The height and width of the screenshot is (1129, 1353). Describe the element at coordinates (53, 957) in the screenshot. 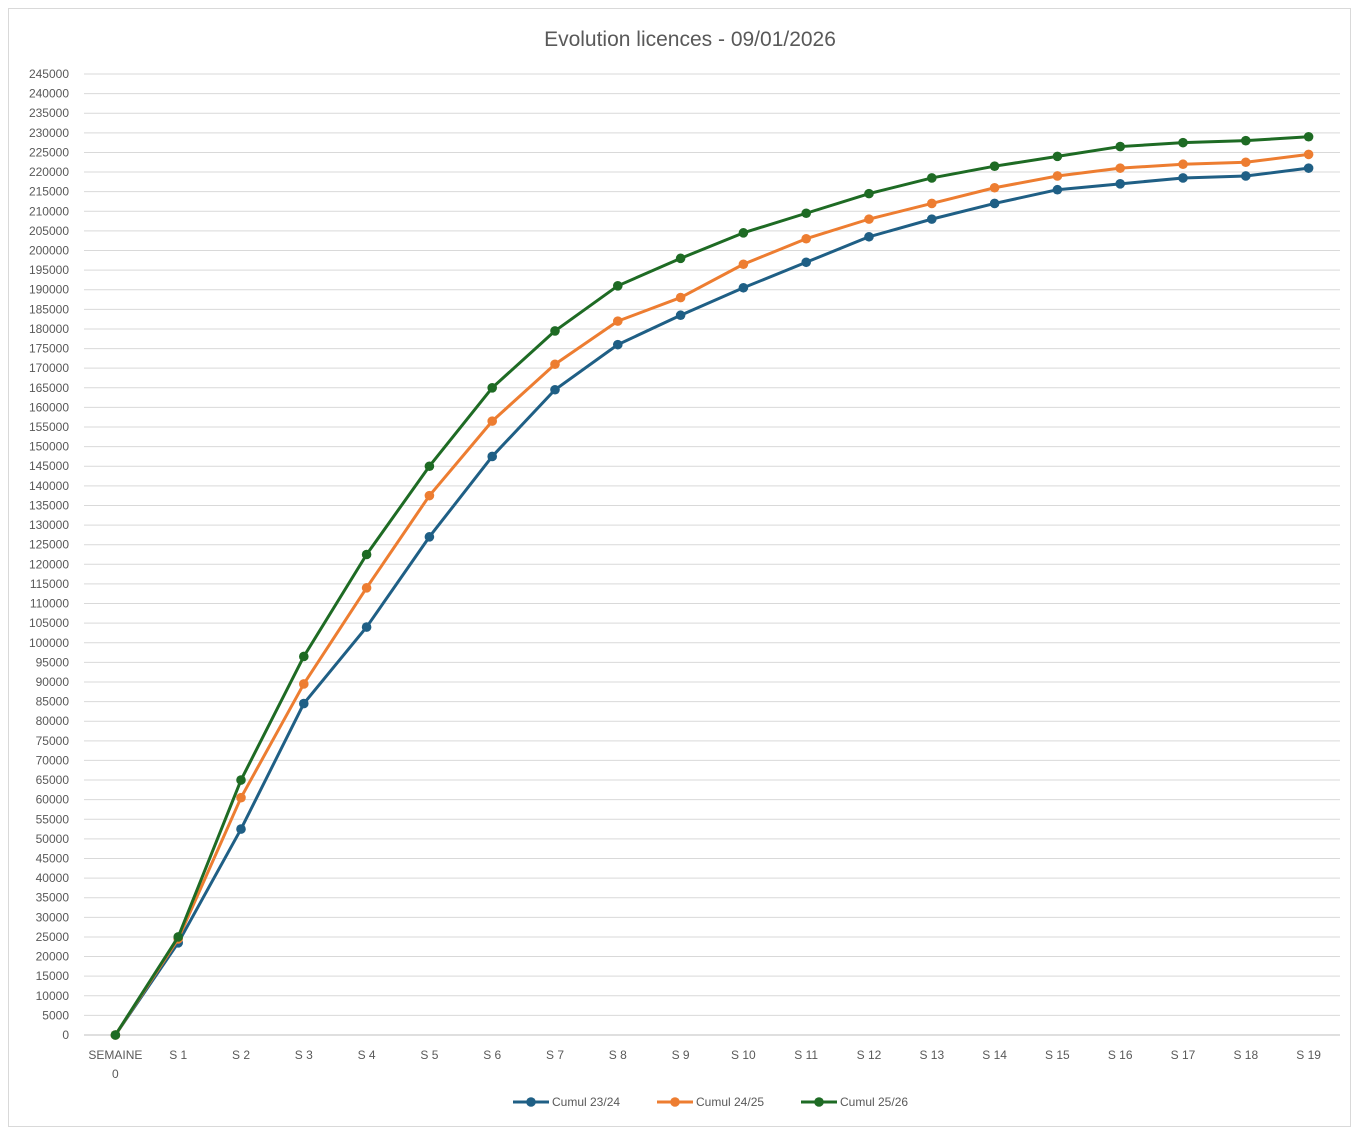

I see `y-tick-label: 20000` at that location.